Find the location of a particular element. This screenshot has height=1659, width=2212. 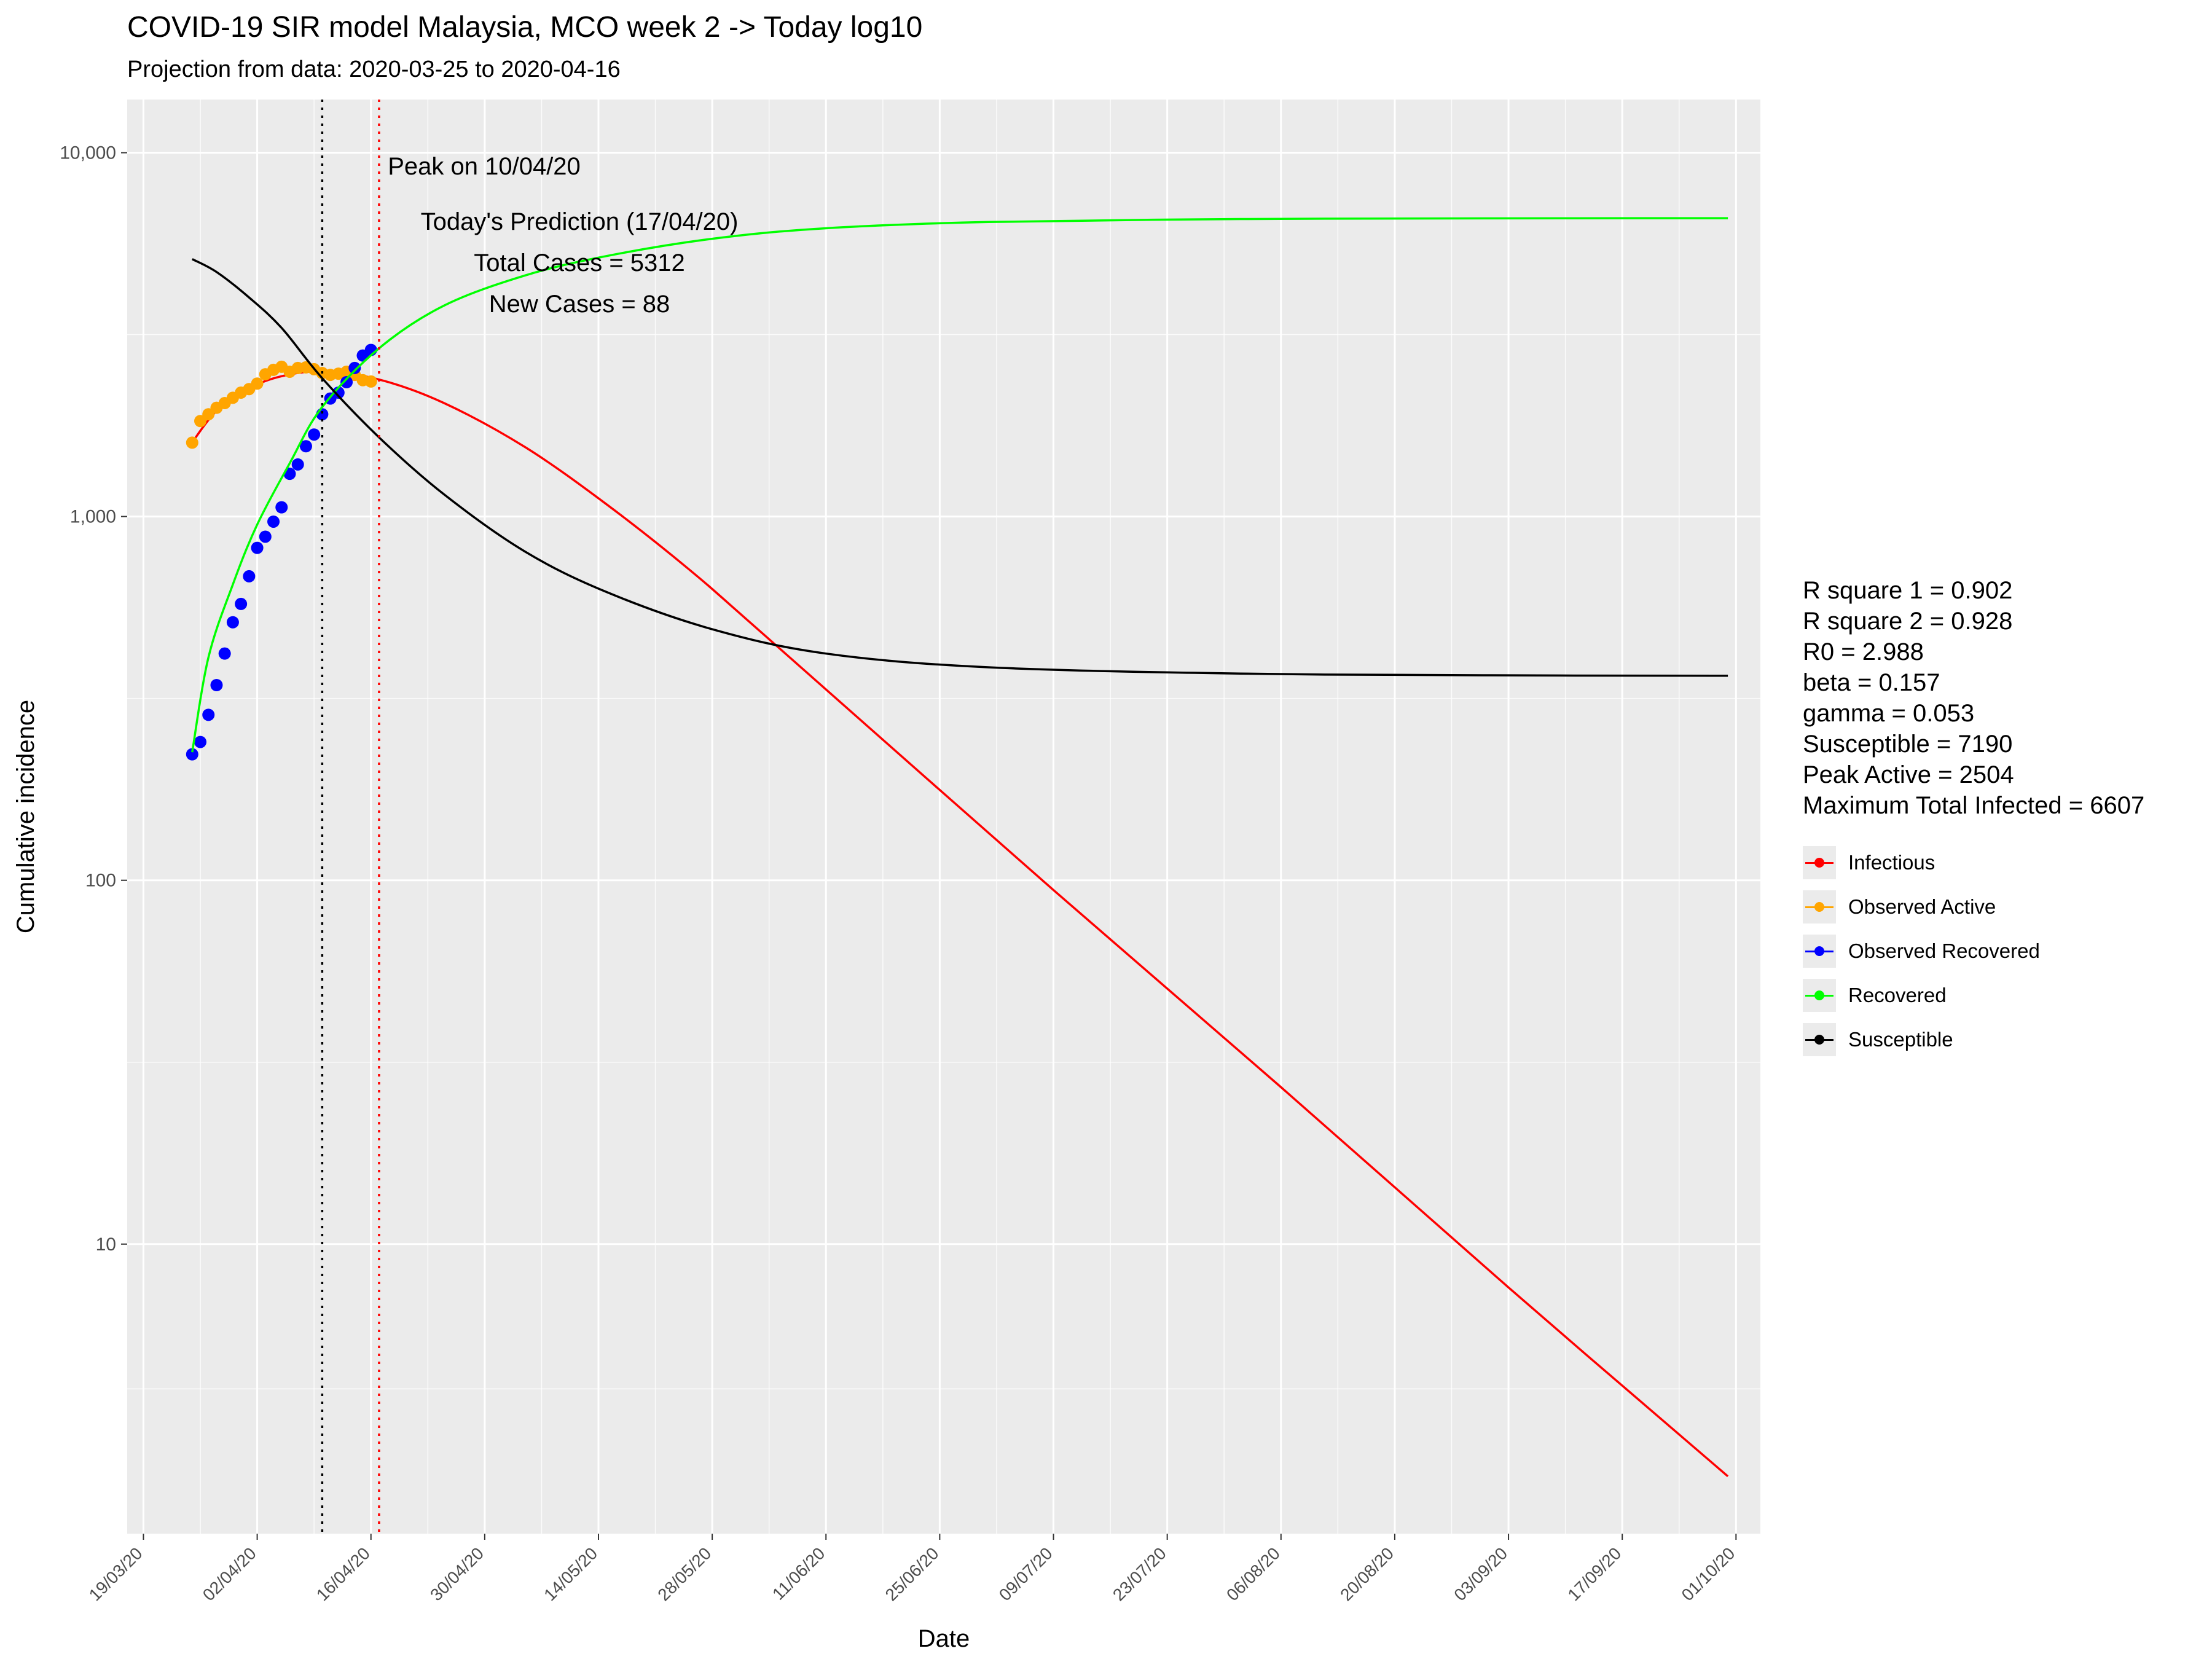

x-tick-label: 19/03/20 is located at coordinates (115, 1573).